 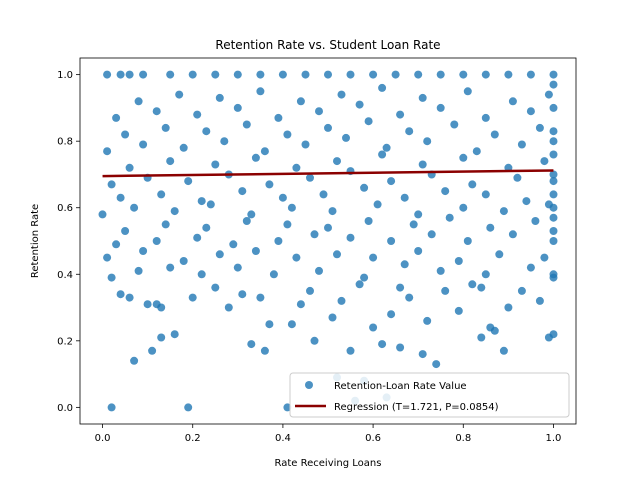 What do you see at coordinates (328, 434) in the screenshot?
I see `x-axis-ticks: 0.0 0.2 0.4 0.6 0.8 1.0` at bounding box center [328, 434].